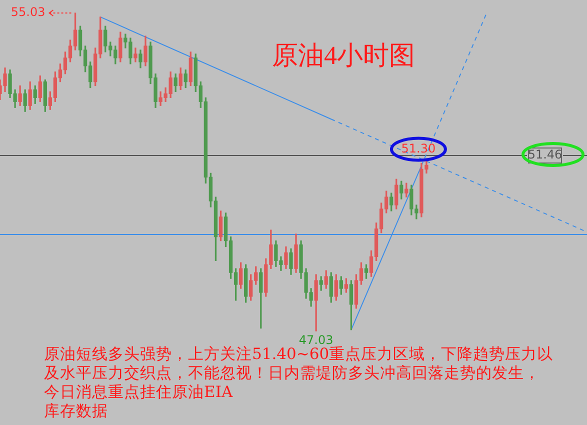 The height and width of the screenshot is (425, 587). Describe the element at coordinates (418, 148) in the screenshot. I see `annotation: 51.30` at that location.